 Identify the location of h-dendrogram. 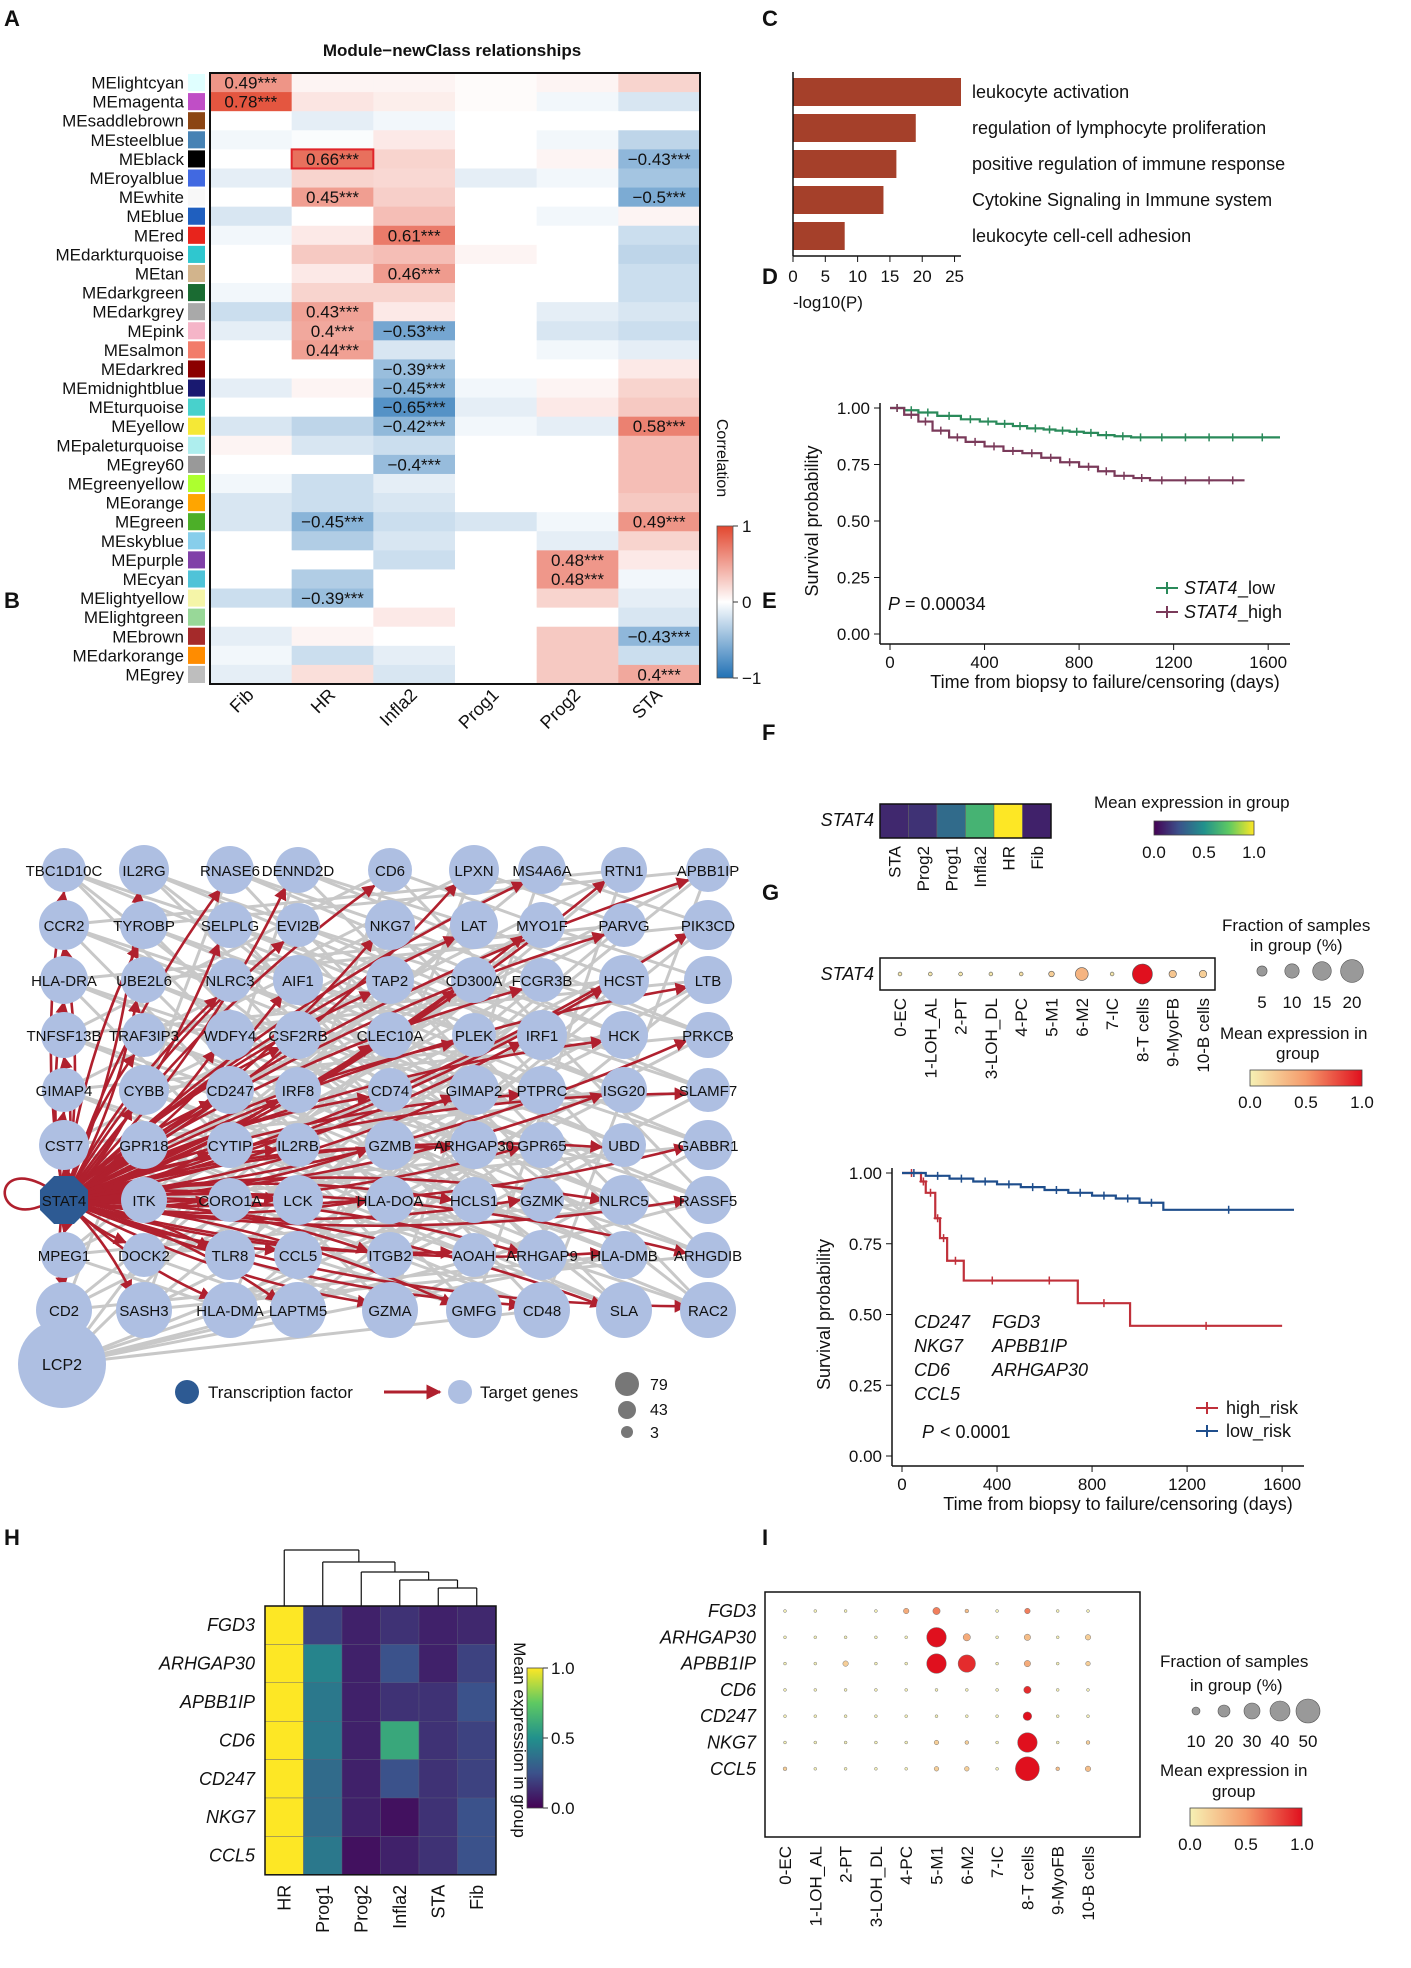
(380, 1577).